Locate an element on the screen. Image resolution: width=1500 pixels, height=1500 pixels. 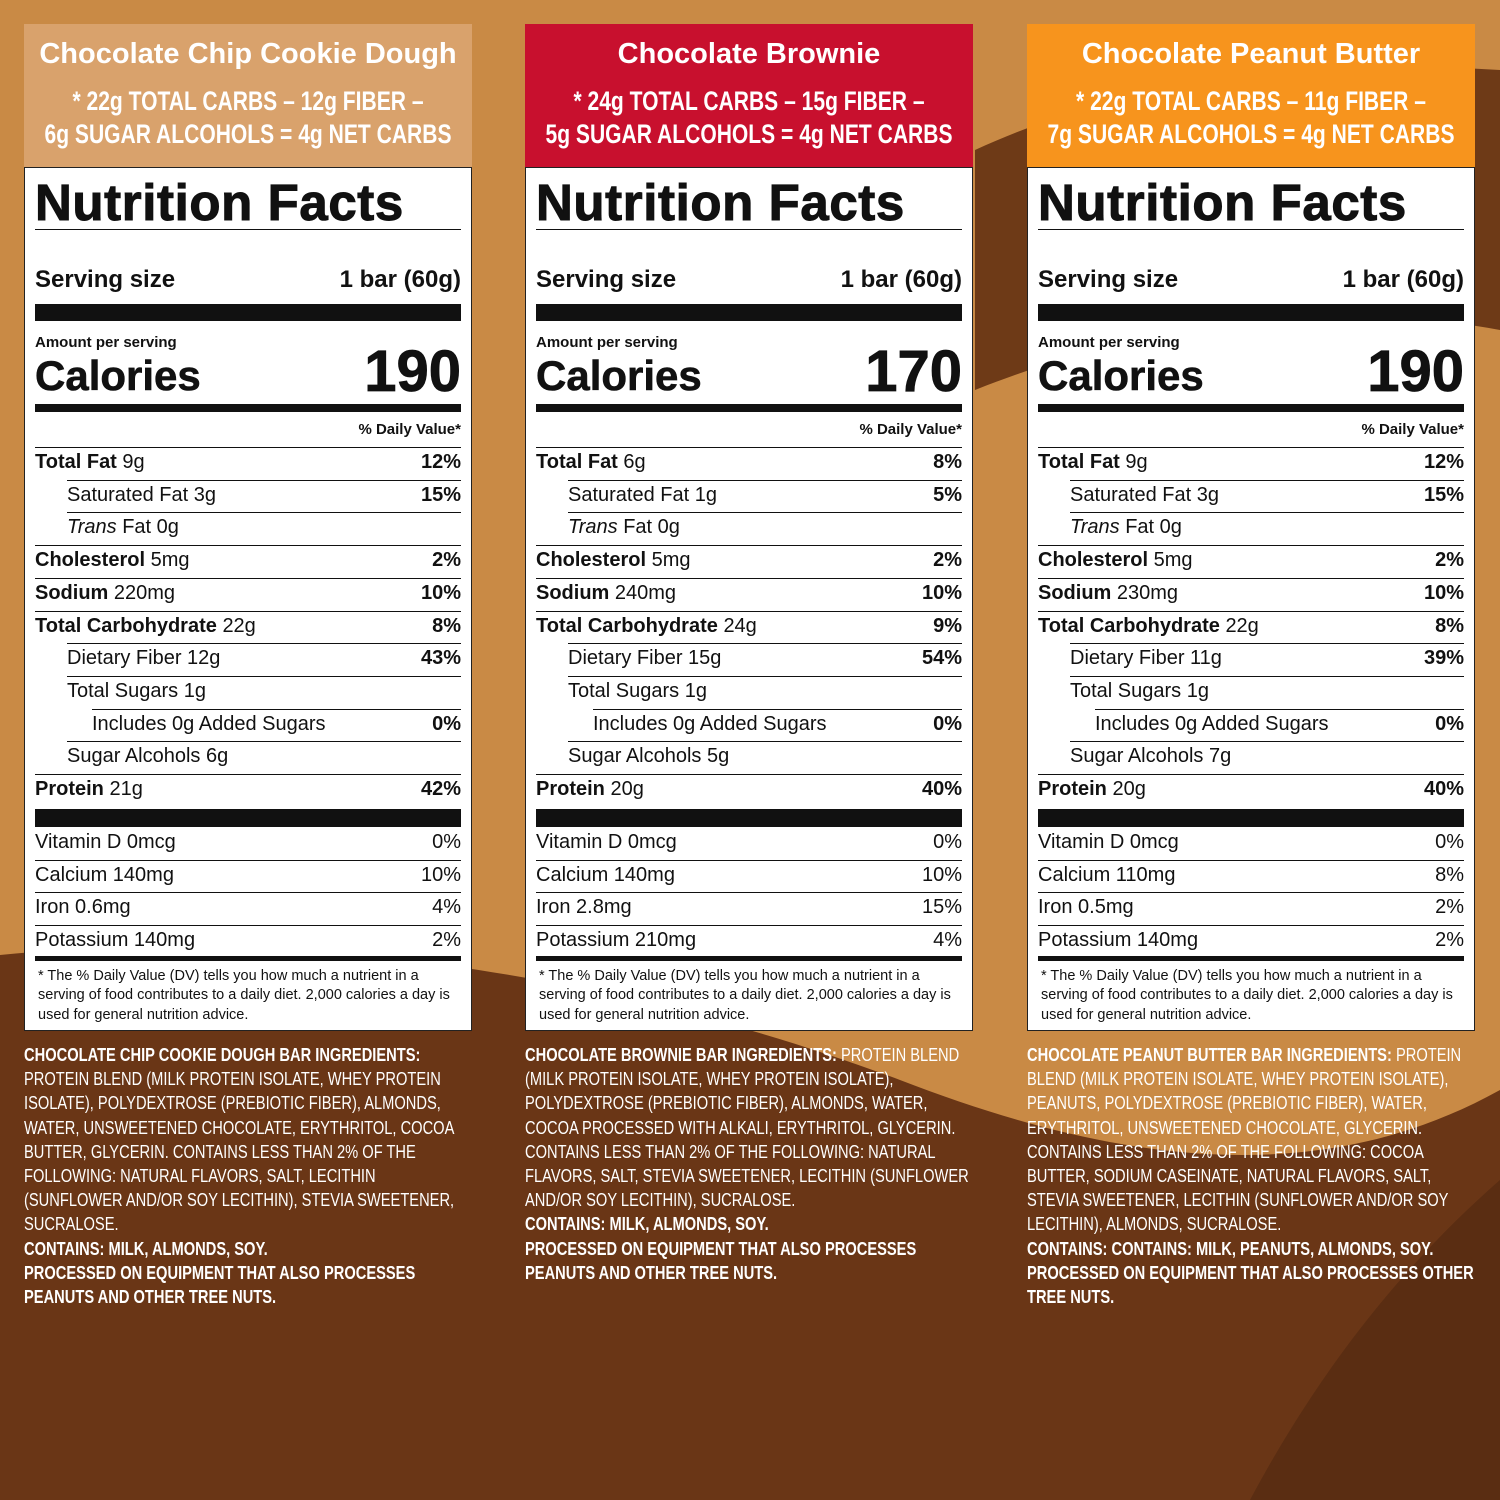
vitamin-dv: 8% is located at coordinates (1449, 874).